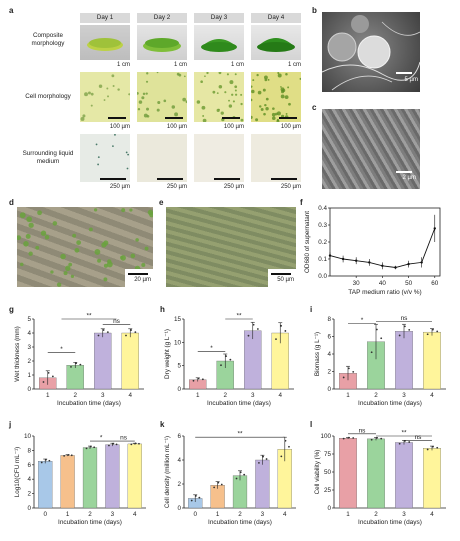 This screenshot has width=460, height=541. What do you see at coordinates (28, 436) in the screenshot?
I see `y-tick-label: 10` at bounding box center [28, 436].